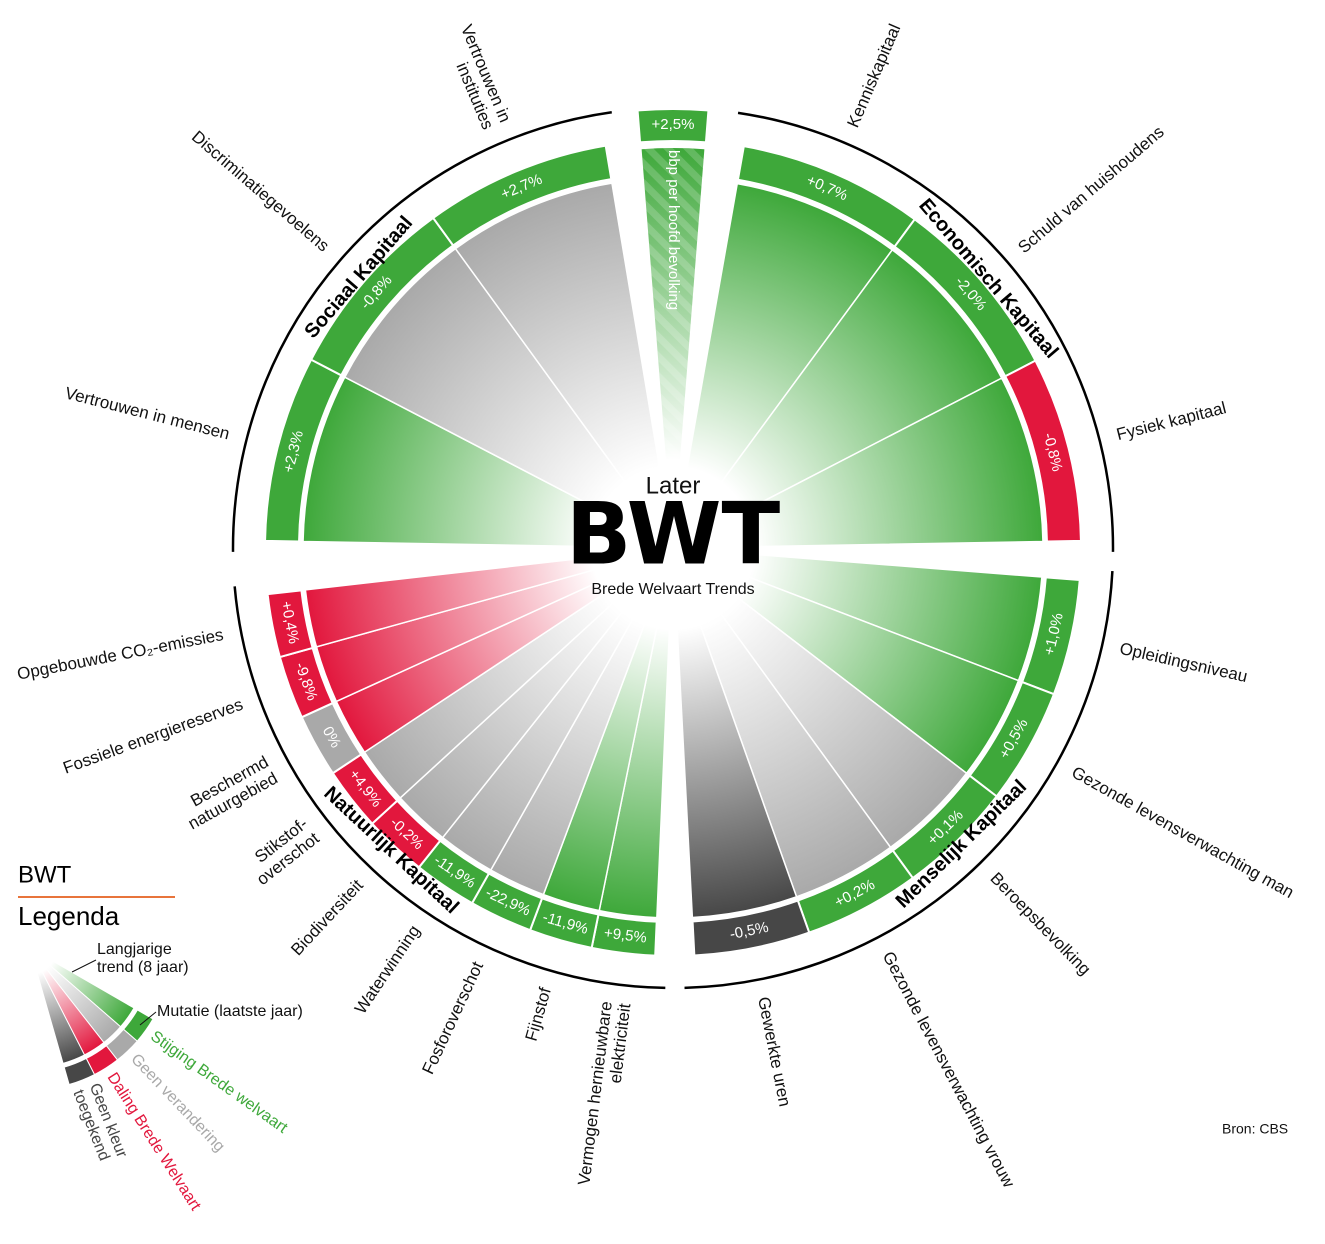 The width and height of the screenshot is (1325, 1244). Describe the element at coordinates (874, 75) in the screenshot. I see `category-label: Kenniskapitaal` at that location.